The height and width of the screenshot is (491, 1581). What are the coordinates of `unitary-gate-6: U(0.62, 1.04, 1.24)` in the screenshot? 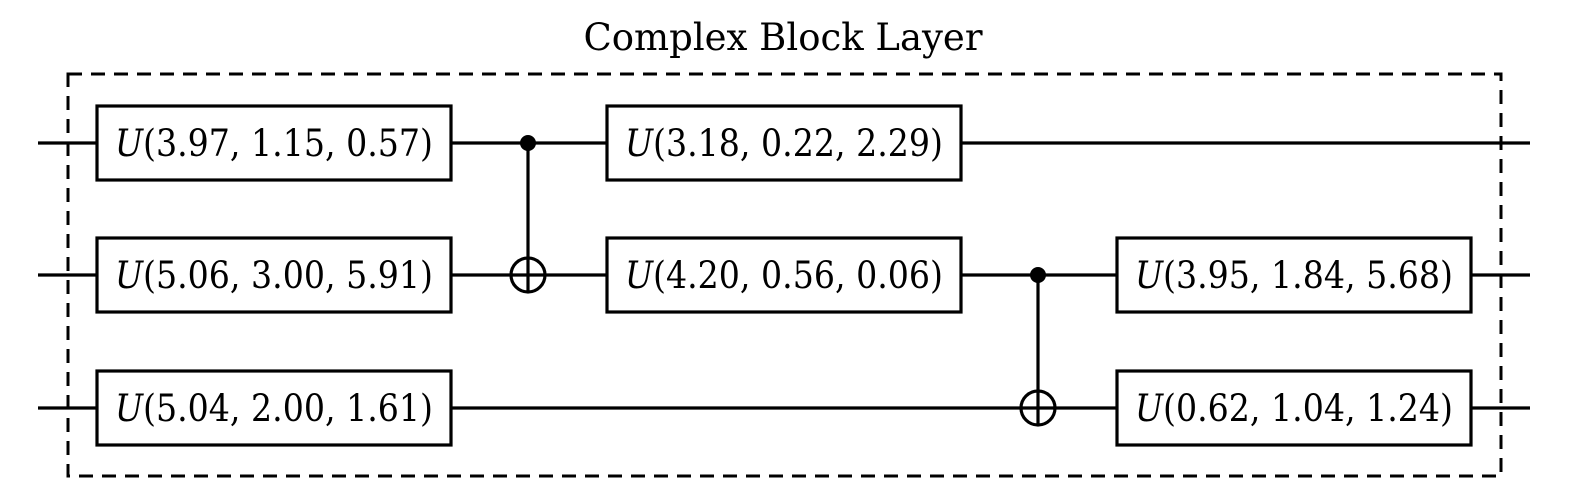 It's located at (1294, 408).